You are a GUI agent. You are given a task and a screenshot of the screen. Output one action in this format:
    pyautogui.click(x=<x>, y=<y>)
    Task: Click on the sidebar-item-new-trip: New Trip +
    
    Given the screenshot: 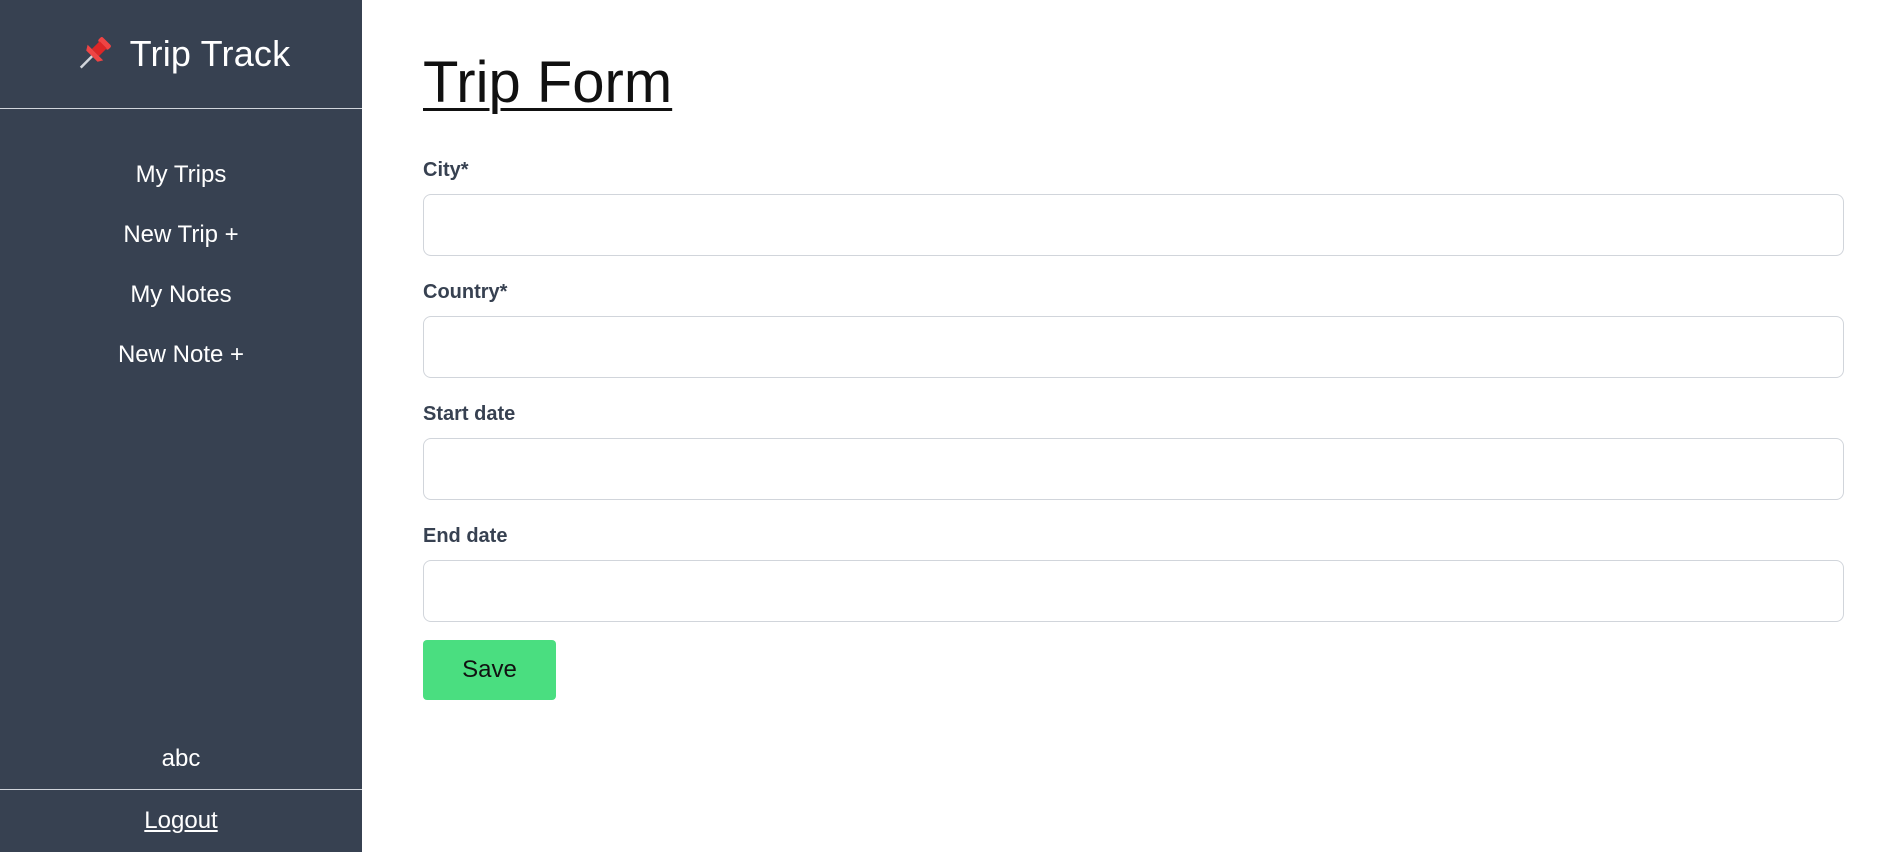 What is the action you would take?
    pyautogui.click(x=181, y=234)
    